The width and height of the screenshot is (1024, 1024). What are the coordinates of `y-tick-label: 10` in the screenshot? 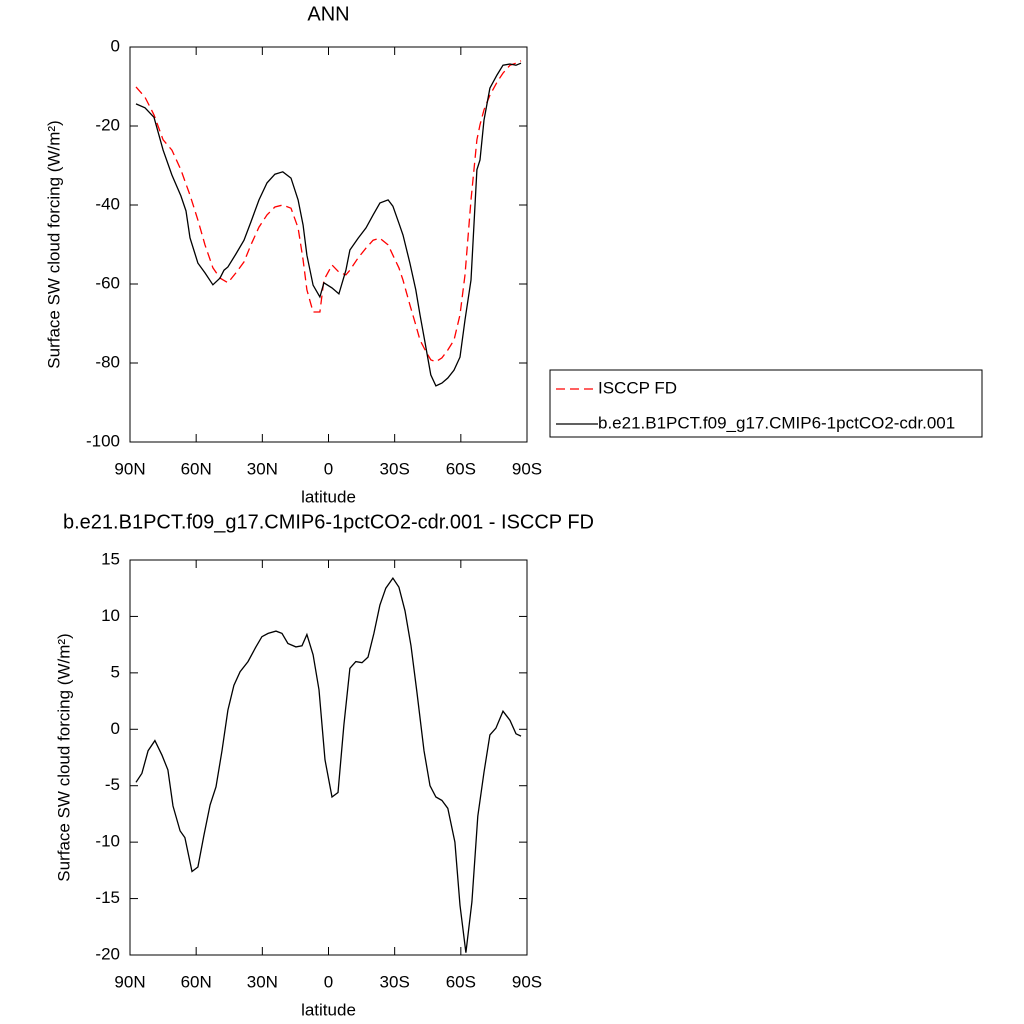 It's located at (110, 615).